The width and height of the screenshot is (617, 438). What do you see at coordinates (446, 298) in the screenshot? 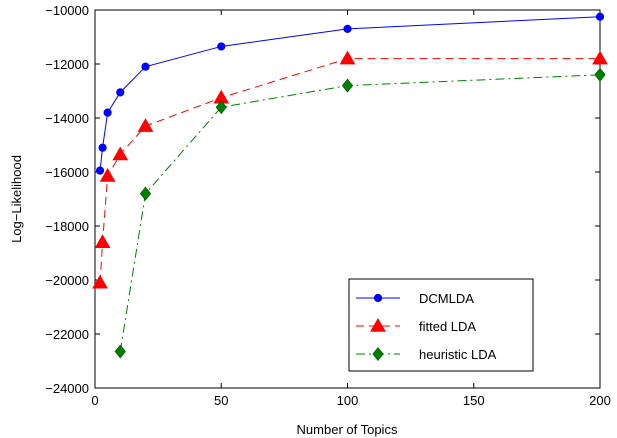
I see `legend-label: DCMLDA` at bounding box center [446, 298].